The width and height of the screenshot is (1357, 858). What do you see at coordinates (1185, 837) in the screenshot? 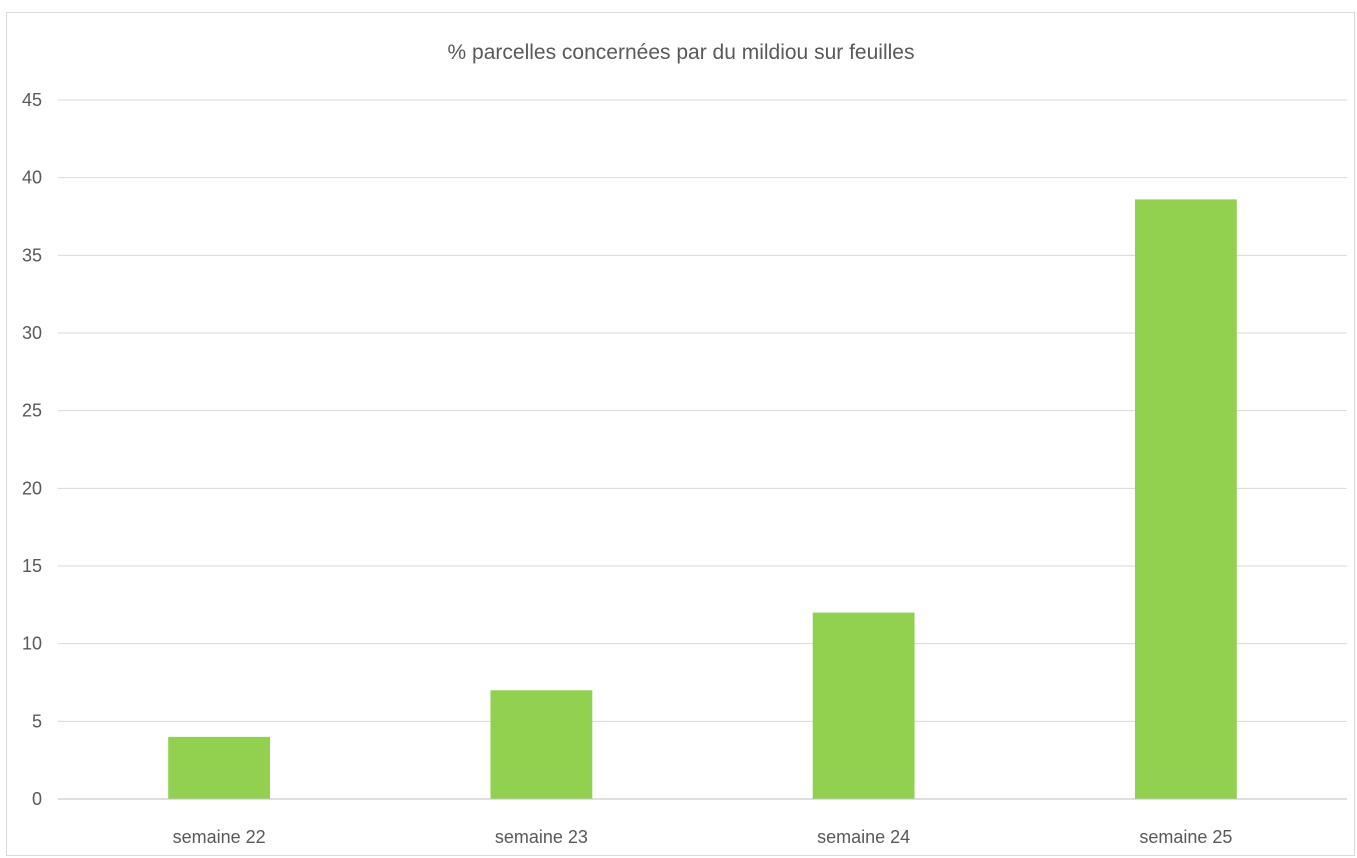
I see `x-tick-label: semaine 25` at bounding box center [1185, 837].